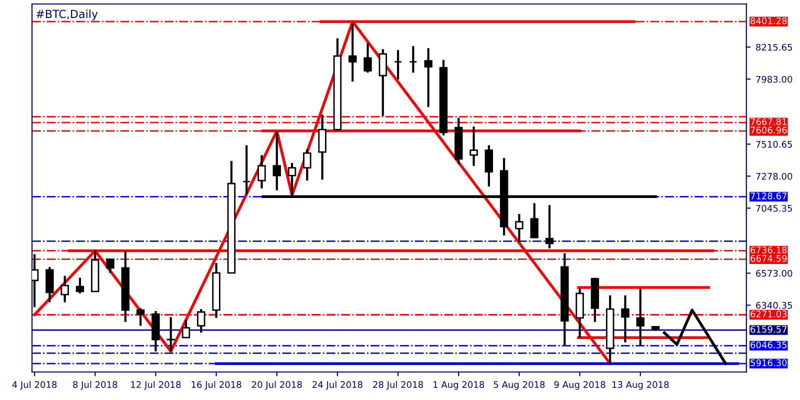 This screenshot has height=400, width=800. Describe the element at coordinates (774, 79) in the screenshot. I see `y-tick-label: 7983.00` at that location.